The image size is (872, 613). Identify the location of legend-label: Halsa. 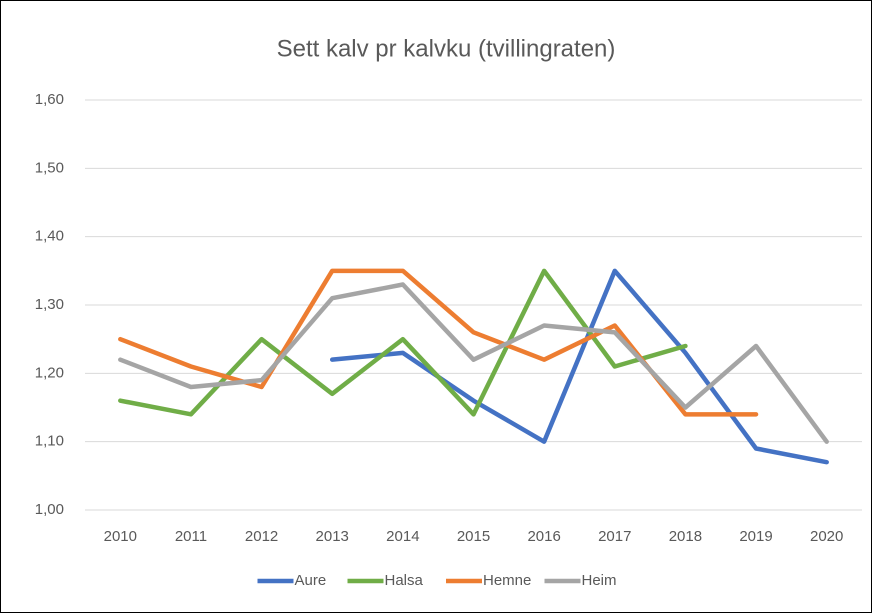
(404, 580).